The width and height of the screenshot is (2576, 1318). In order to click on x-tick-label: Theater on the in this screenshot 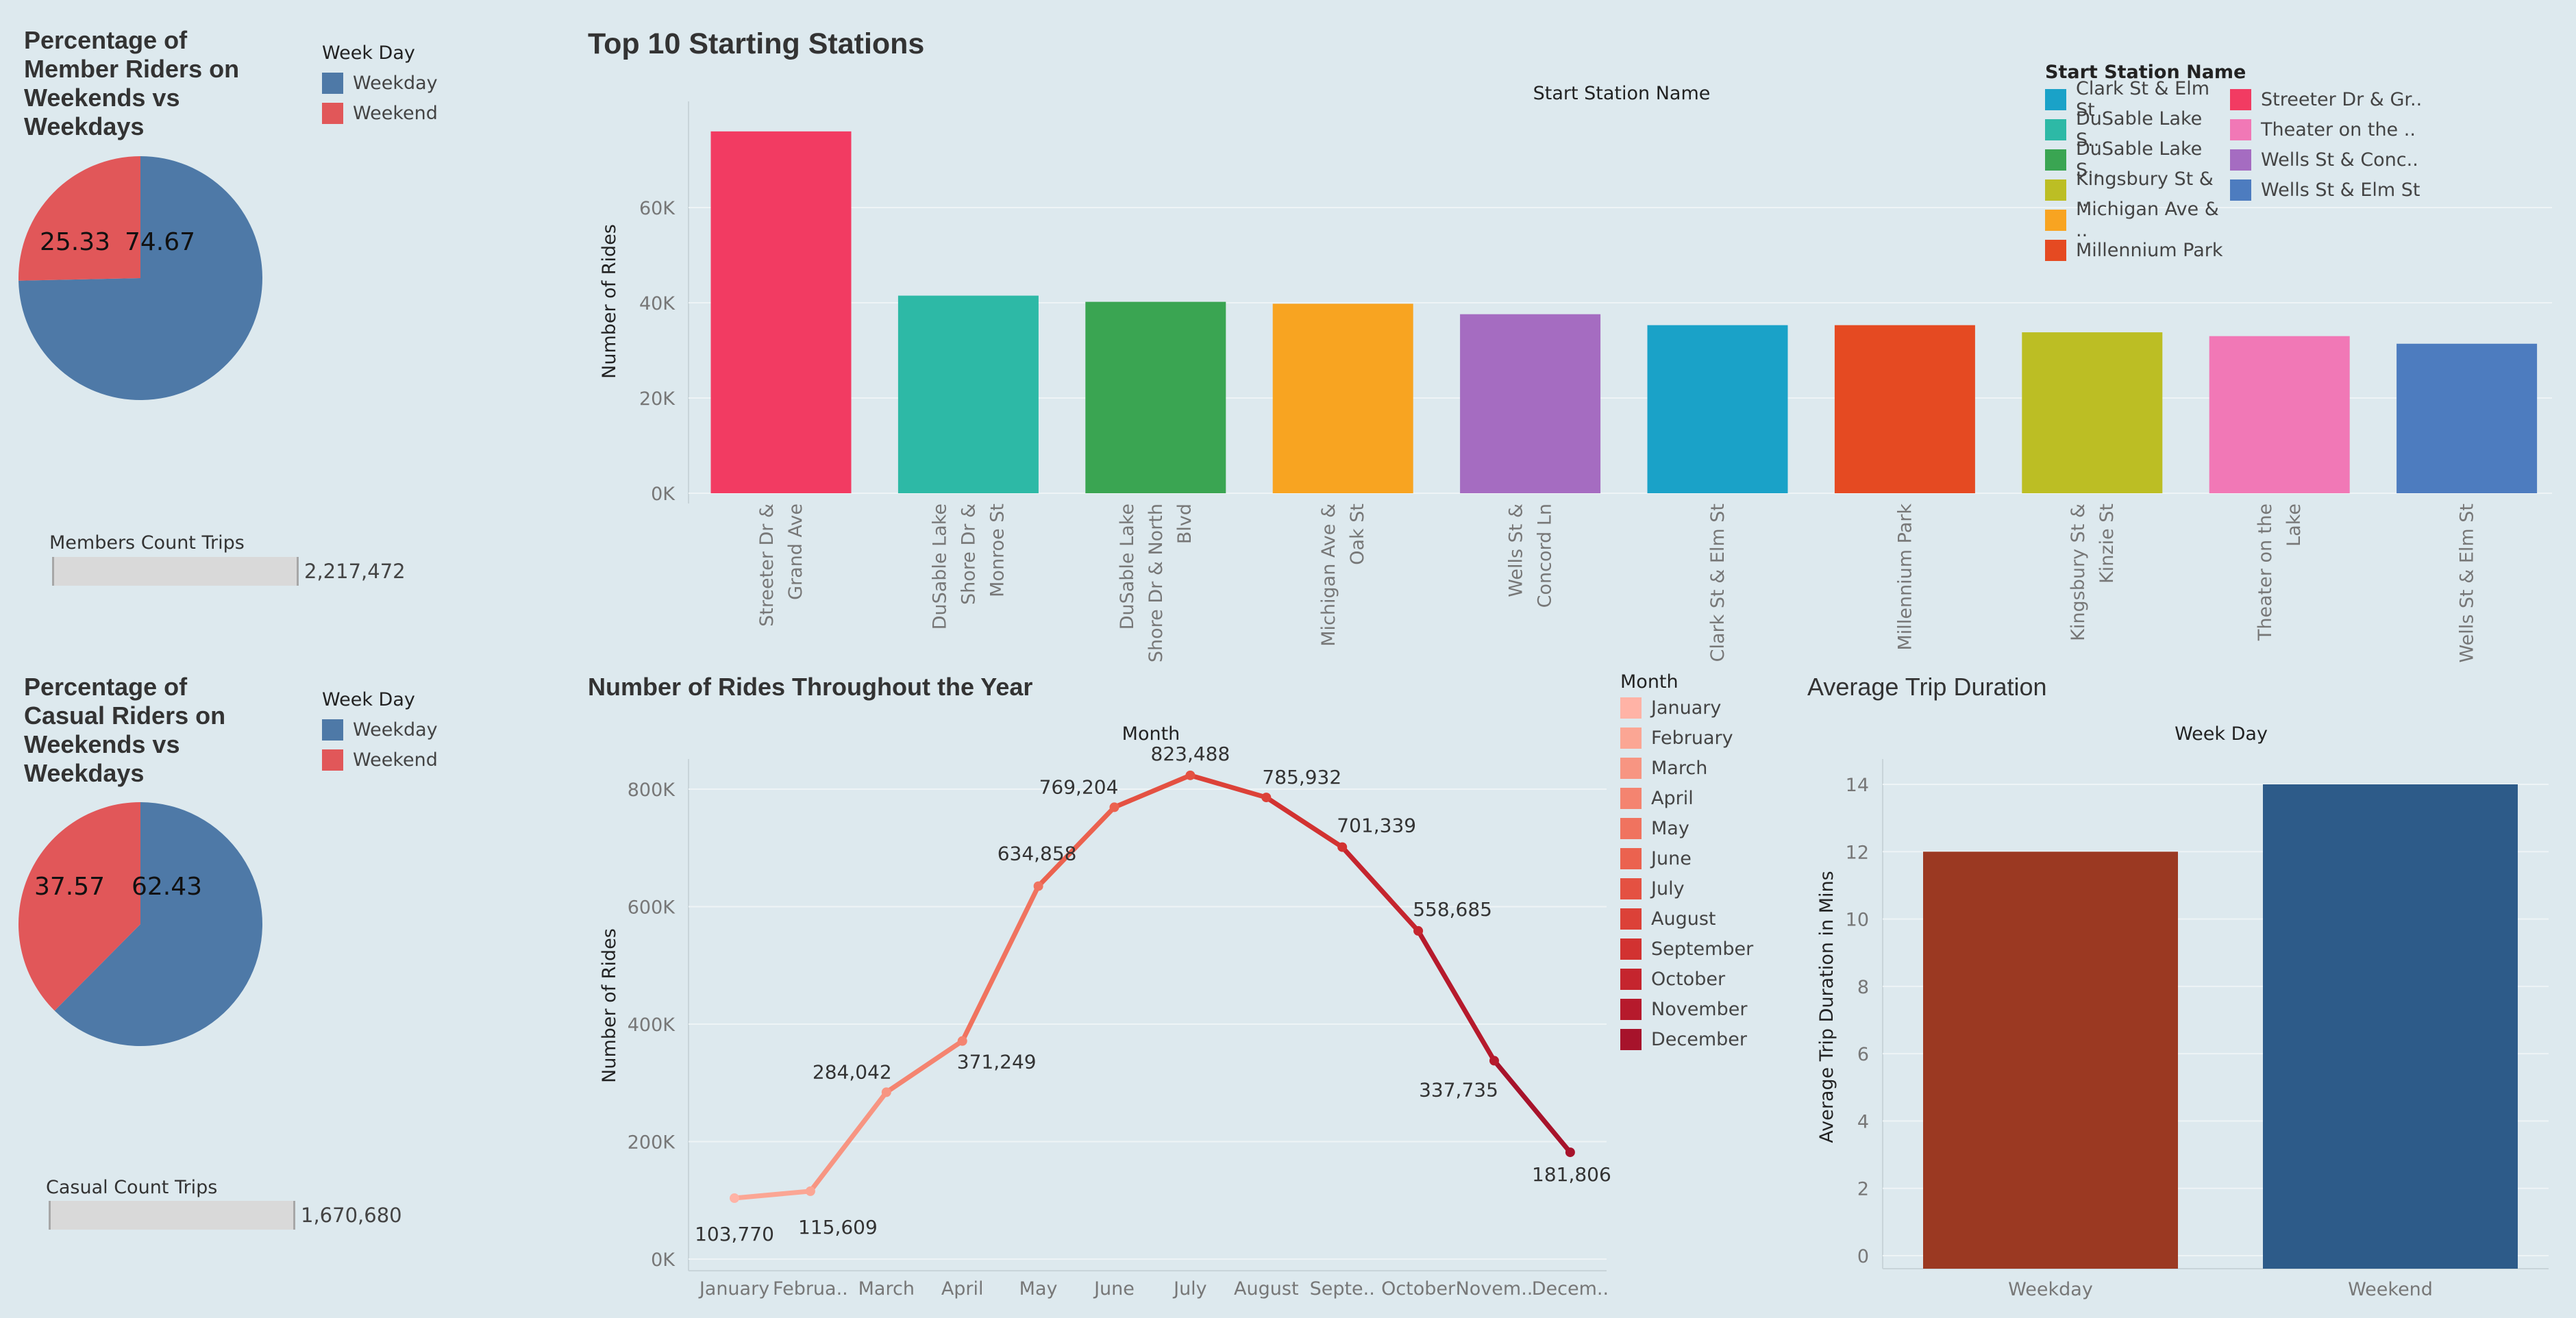, I will do `click(2265, 572)`.